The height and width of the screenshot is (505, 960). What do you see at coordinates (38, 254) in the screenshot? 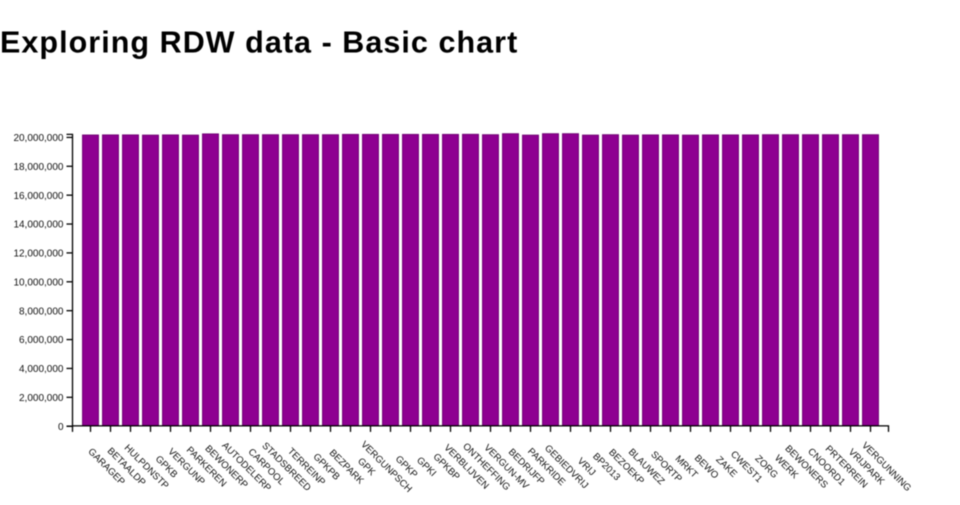
I see `svg-text: 12,000,000` at bounding box center [38, 254].